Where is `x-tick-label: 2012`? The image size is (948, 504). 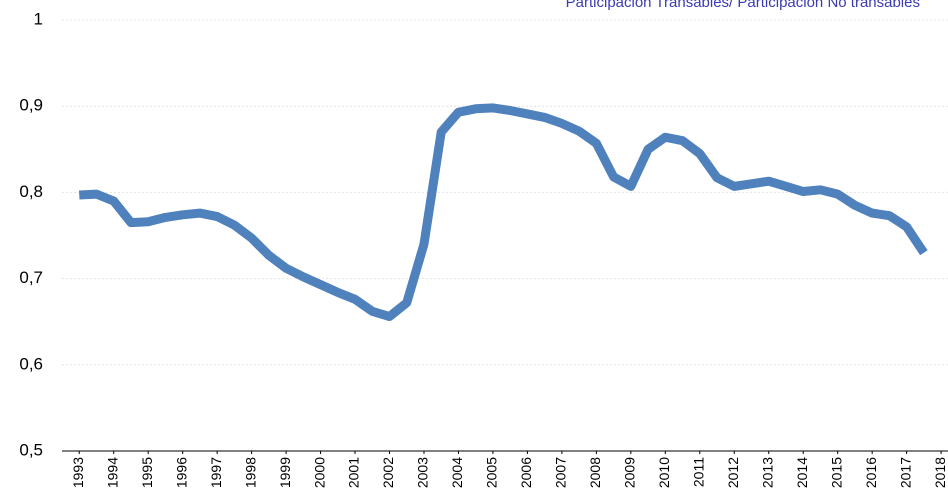
x-tick-label: 2012 is located at coordinates (733, 472).